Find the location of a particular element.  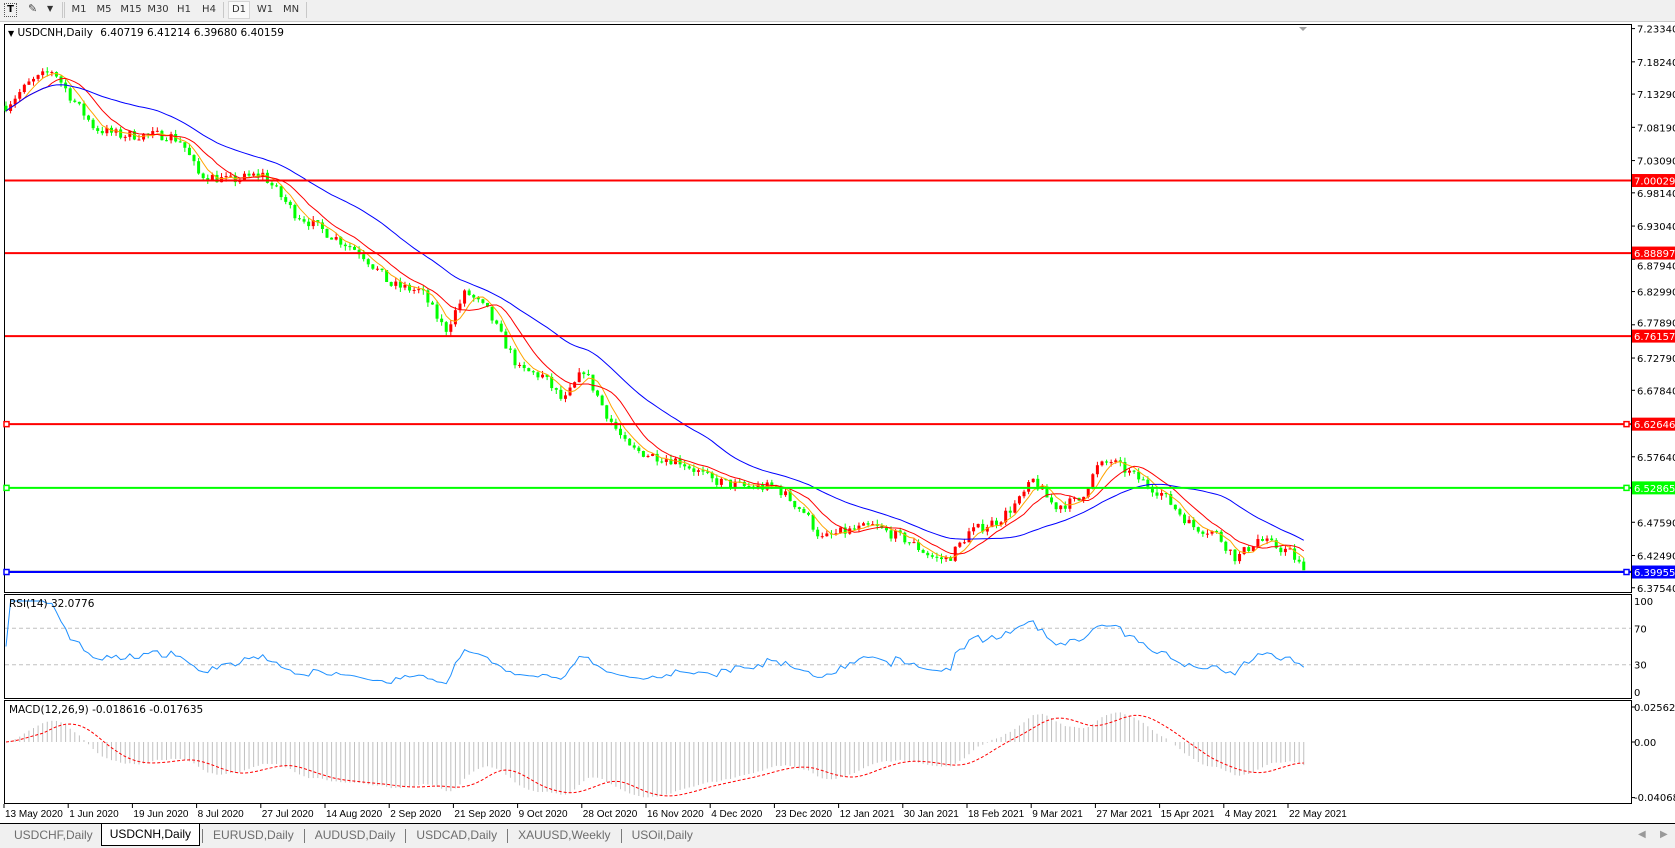

scroll-right-icon: ▶ is located at coordinates (1664, 834).